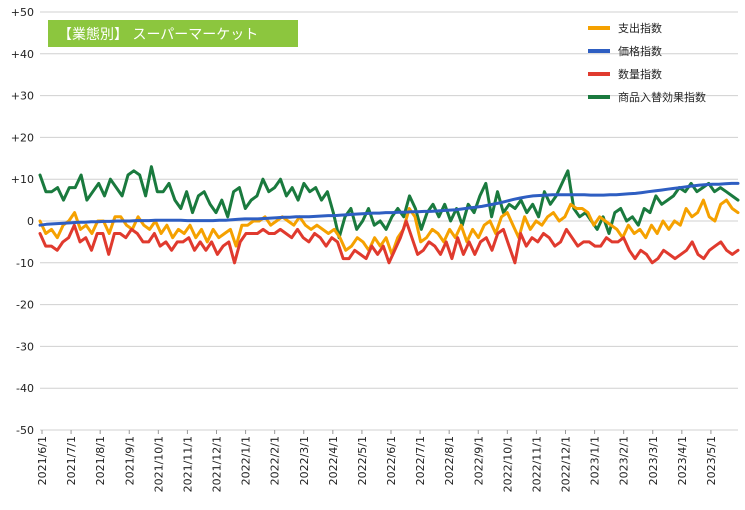 This screenshot has height=510, width=745. I want to click on y-tick-label: -30, so click(25, 346).